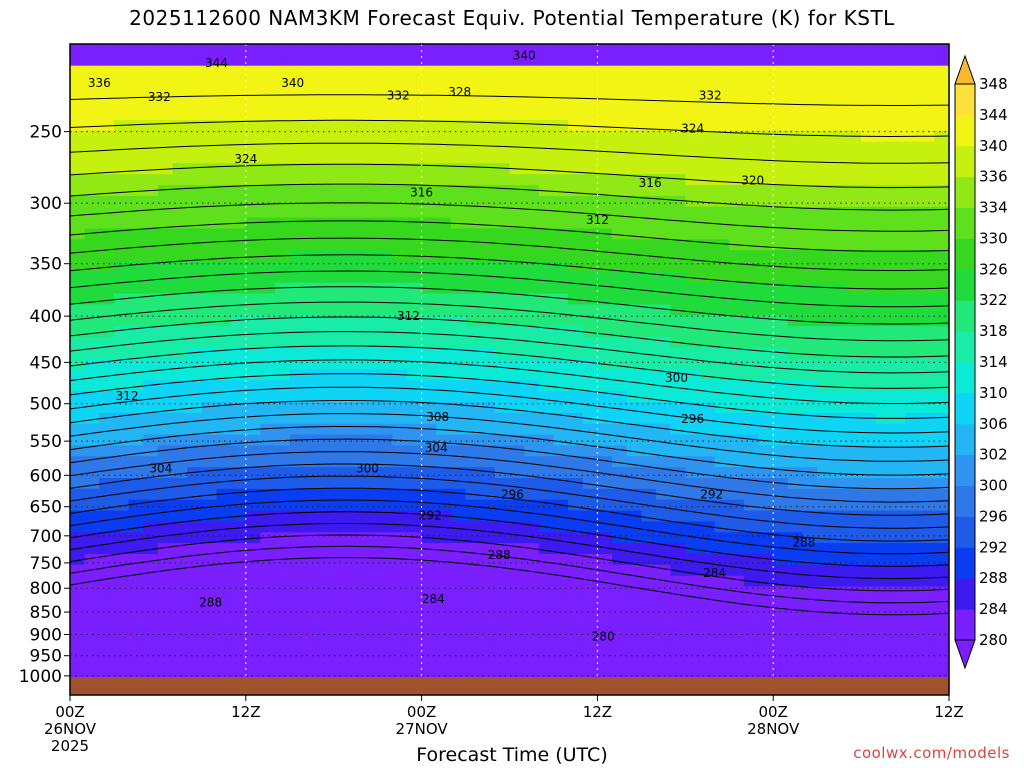  What do you see at coordinates (965, 378) in the screenshot?
I see `colorbar-swatch` at bounding box center [965, 378].